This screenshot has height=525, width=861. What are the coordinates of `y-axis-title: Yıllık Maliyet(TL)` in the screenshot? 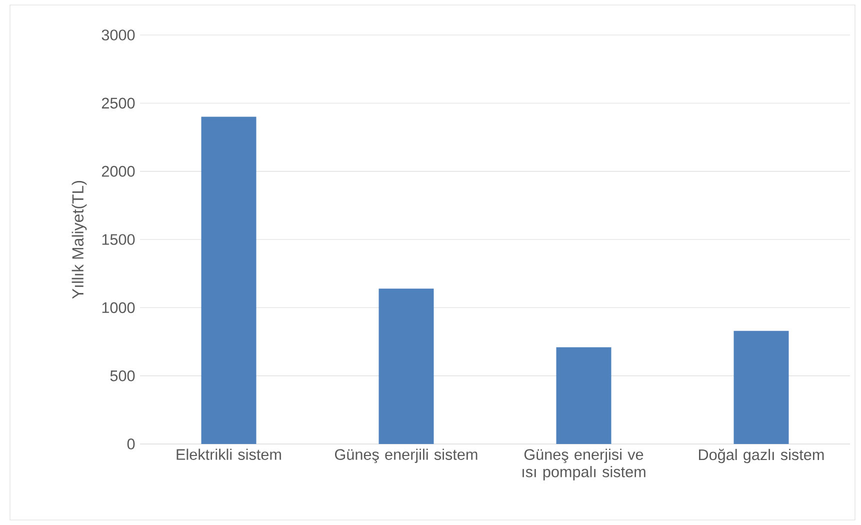 It's located at (79, 239).